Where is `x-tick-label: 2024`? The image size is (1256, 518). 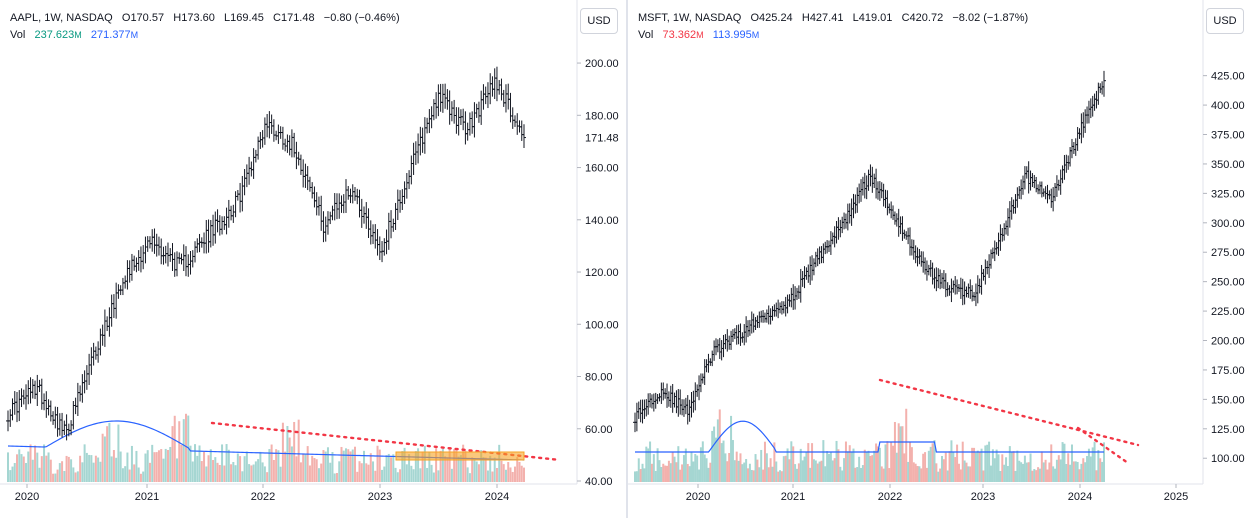
x-tick-label: 2024 is located at coordinates (497, 497).